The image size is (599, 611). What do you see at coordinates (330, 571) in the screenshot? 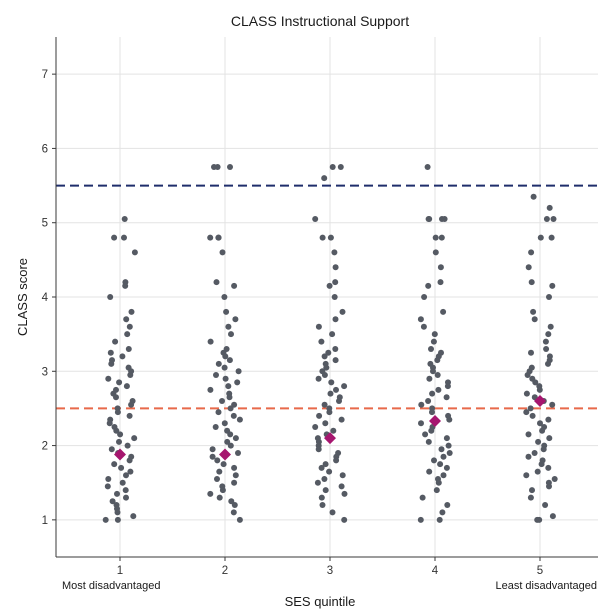
I see `x-tick-label: 3` at bounding box center [330, 571].